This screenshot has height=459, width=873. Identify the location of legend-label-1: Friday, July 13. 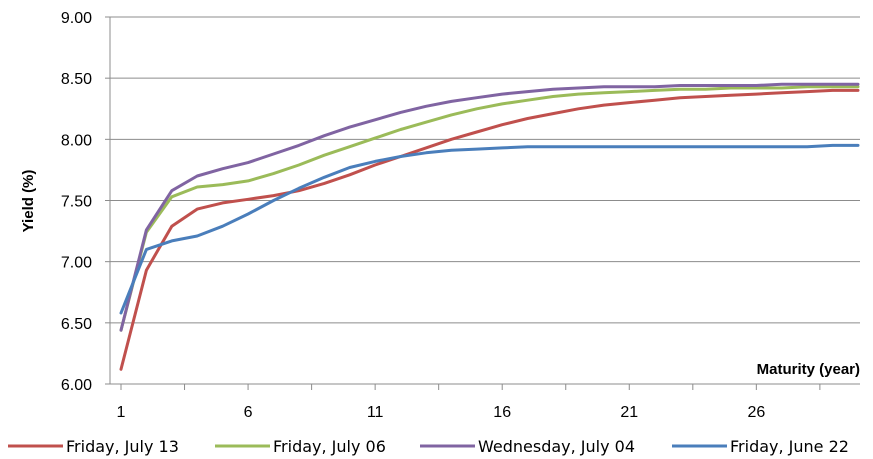
(122, 446).